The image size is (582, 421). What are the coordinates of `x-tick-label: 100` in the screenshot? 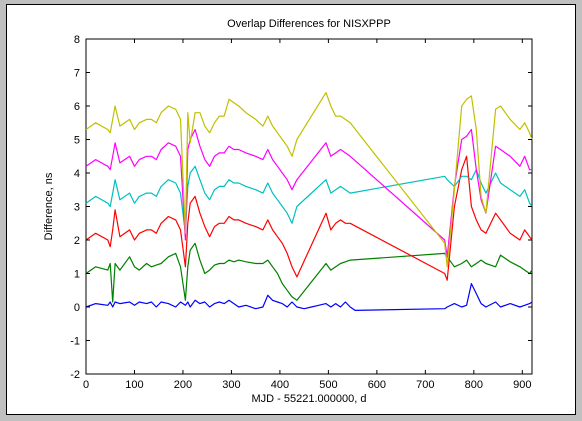 It's located at (134, 385).